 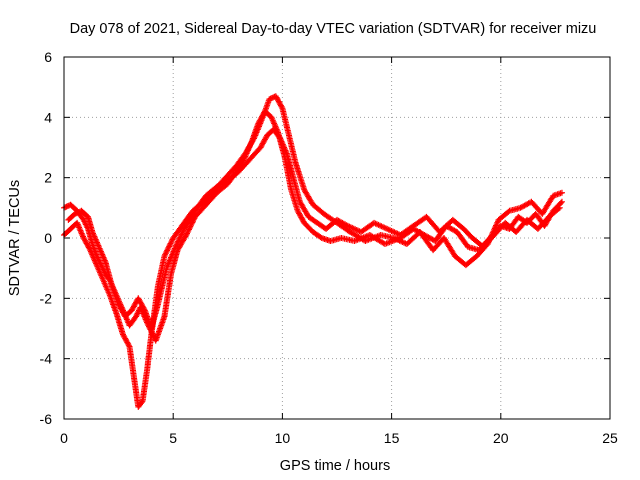 I want to click on x-tick-label: 0, so click(x=64, y=438).